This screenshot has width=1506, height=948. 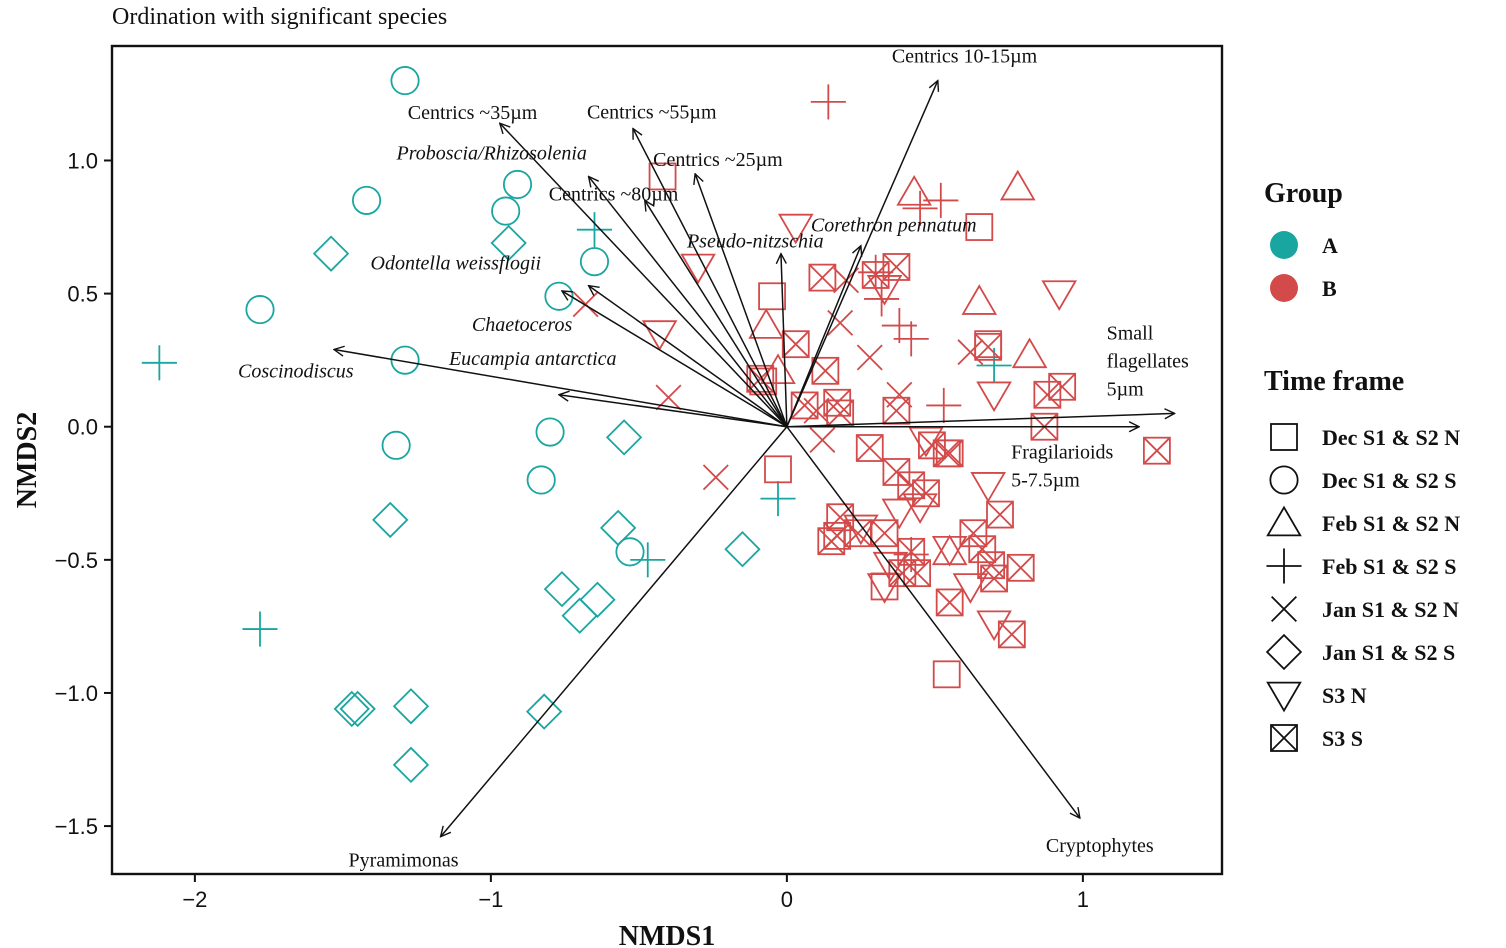 What do you see at coordinates (491, 153) in the screenshot?
I see `vector-label: Proboscia/Rhizosolenia` at bounding box center [491, 153].